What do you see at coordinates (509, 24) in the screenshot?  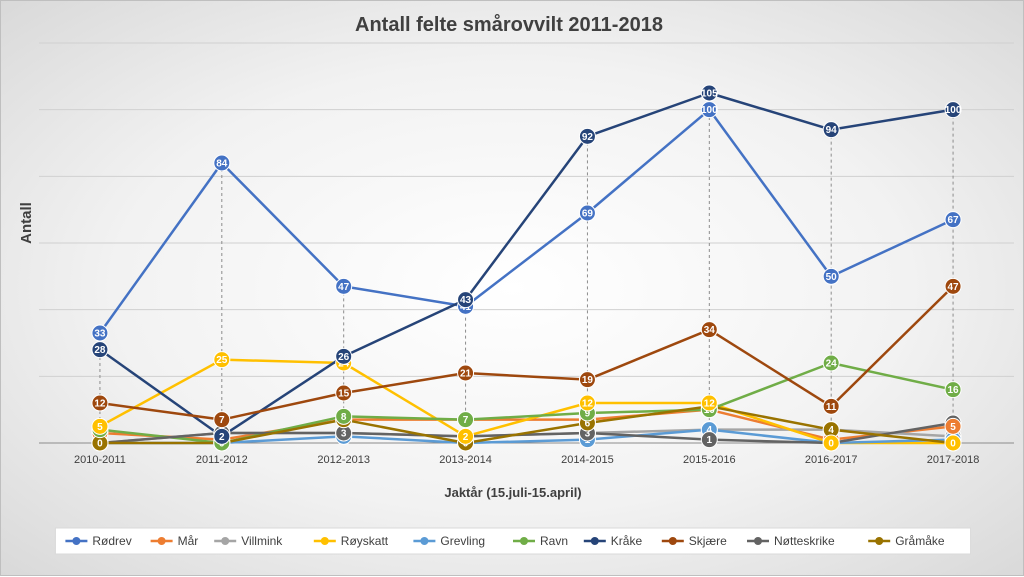 I see `chart-title: Antall felte smårovvilt 2011-2018` at bounding box center [509, 24].